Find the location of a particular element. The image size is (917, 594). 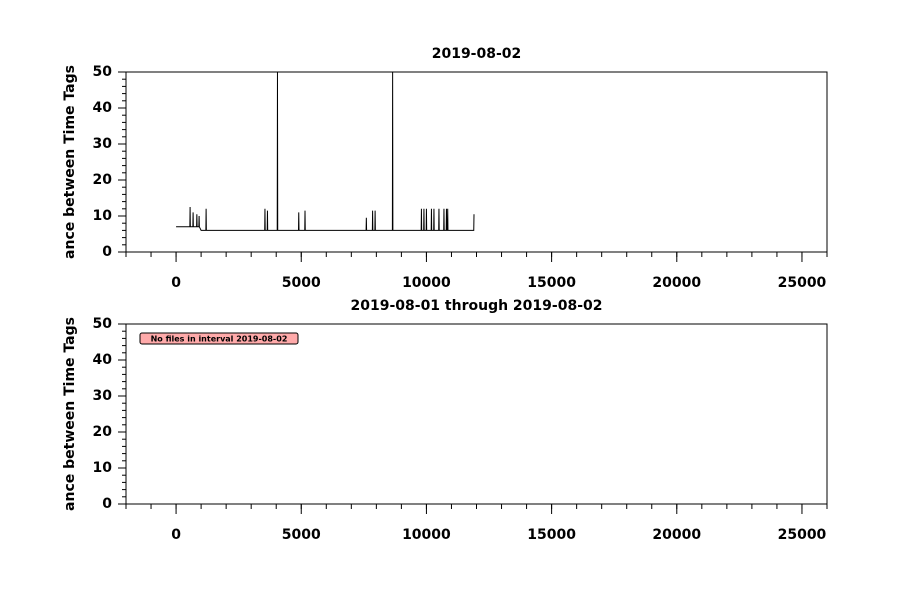

annotation: No files in interval 2019-08-02 is located at coordinates (219, 338).